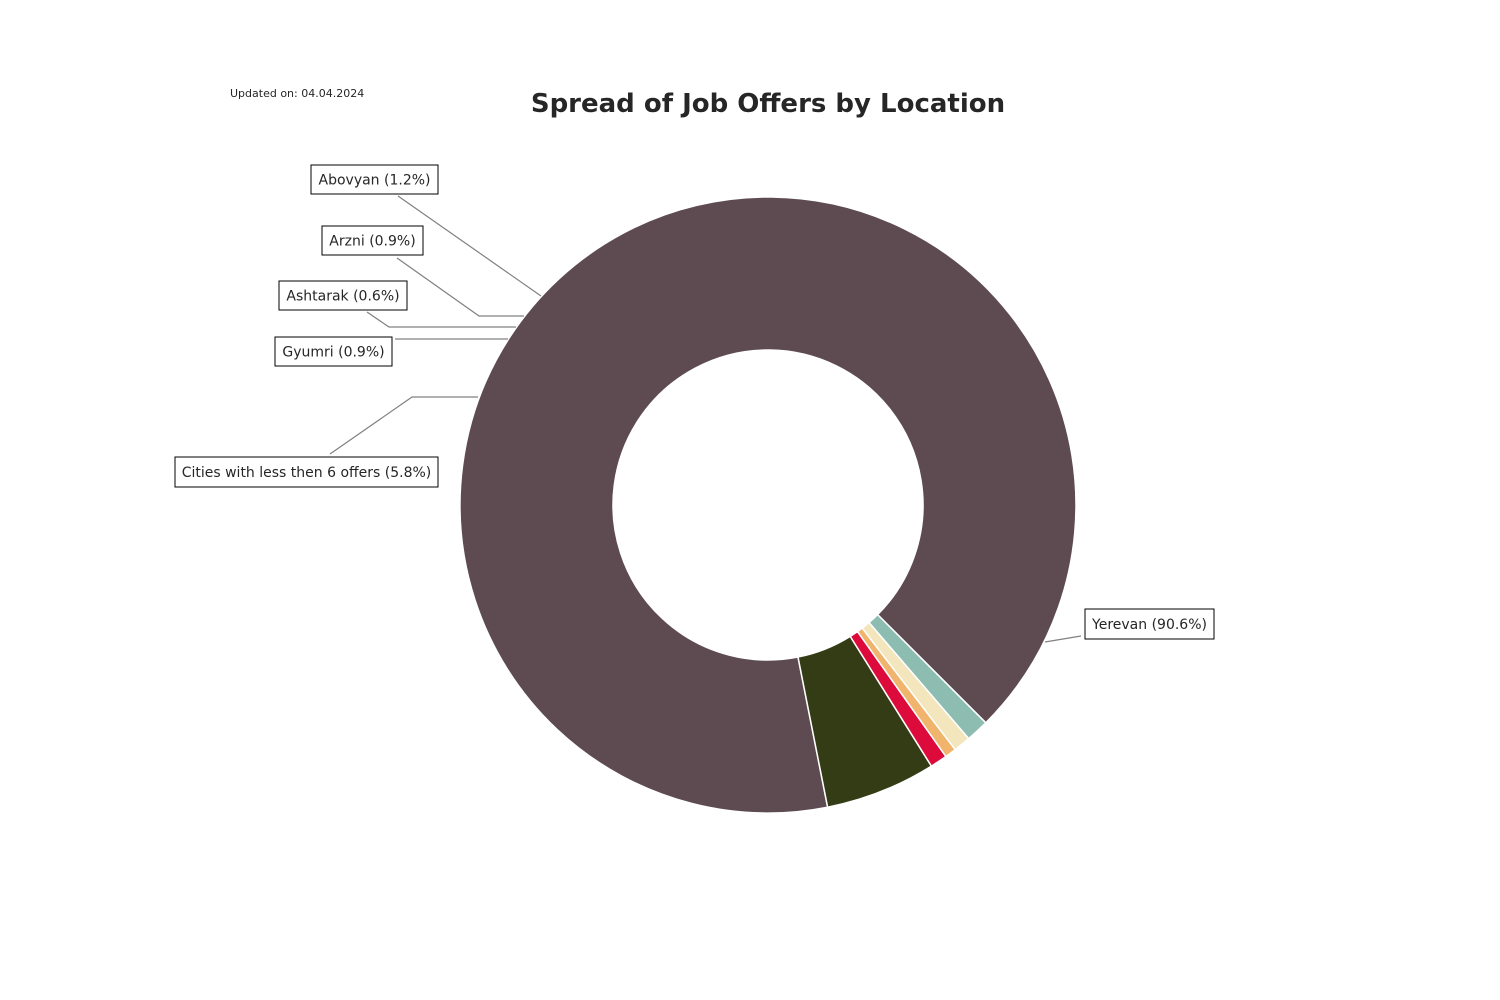 The image size is (1500, 1000). What do you see at coordinates (460, 287) in the screenshot?
I see `leader-line-arzni` at bounding box center [460, 287].